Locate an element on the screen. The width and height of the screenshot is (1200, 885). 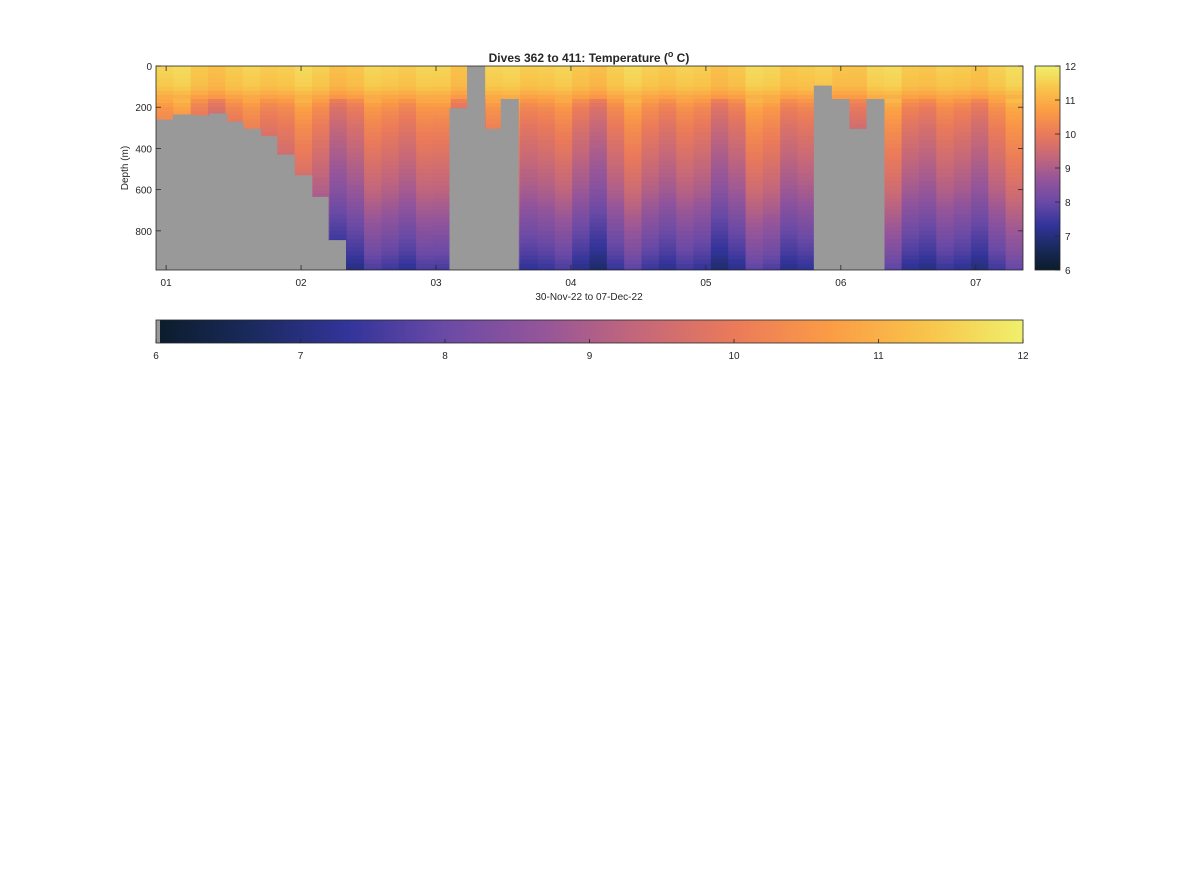
colorbar-tick-label: 8 is located at coordinates (445, 356).